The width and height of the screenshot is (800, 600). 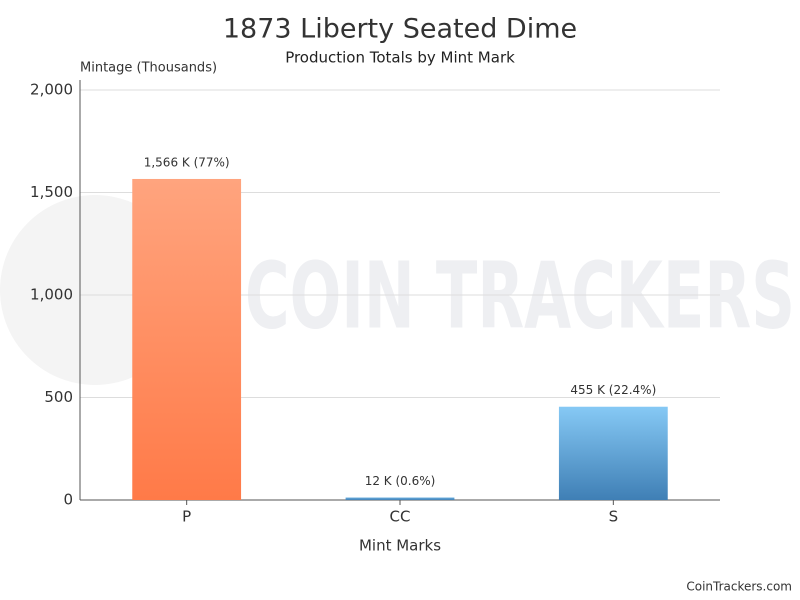 I want to click on y-tick-label: 1,000, so click(x=51, y=295).